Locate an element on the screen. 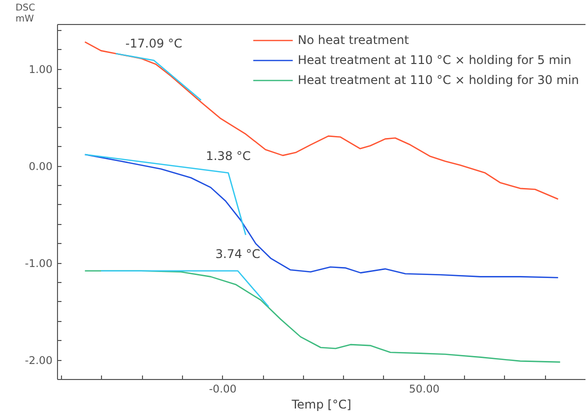 The height and width of the screenshot is (414, 587). legend-label: No heat treatment is located at coordinates (353, 40).